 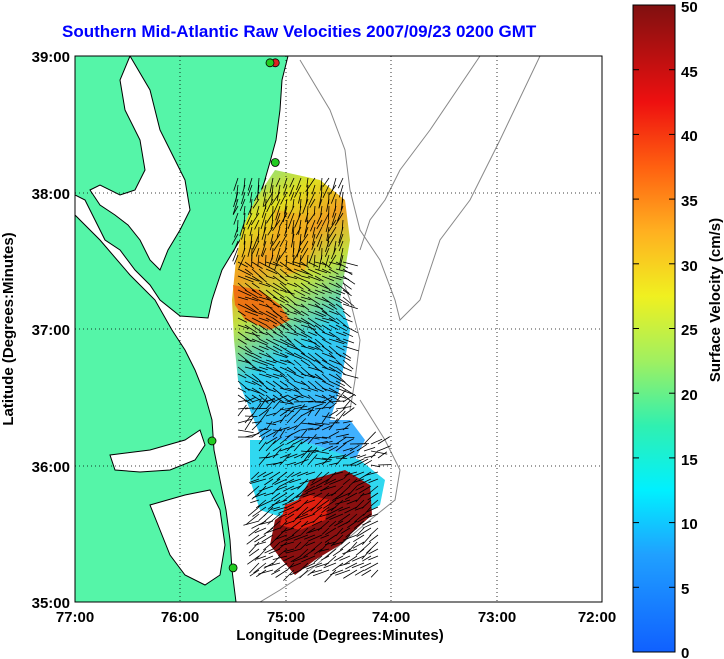 What do you see at coordinates (51, 467) in the screenshot?
I see `y-tick-label: 36:00` at bounding box center [51, 467].